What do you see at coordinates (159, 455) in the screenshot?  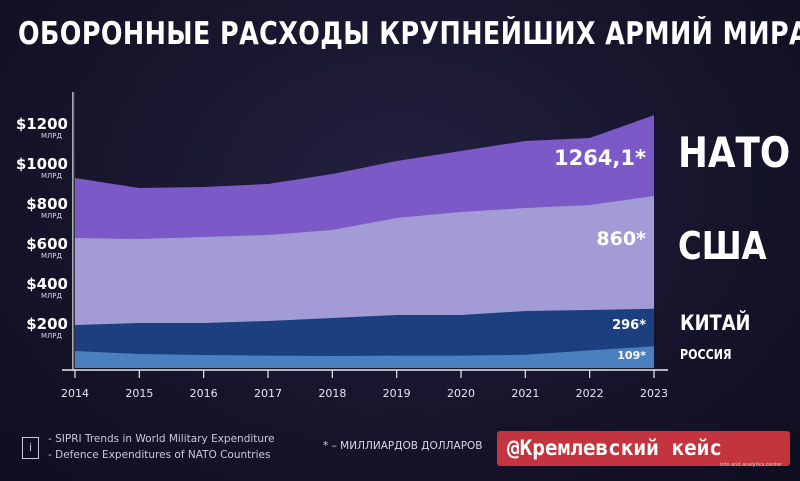 I see `source-line-2: - Defence Expenditures of NATO Countries` at bounding box center [159, 455].